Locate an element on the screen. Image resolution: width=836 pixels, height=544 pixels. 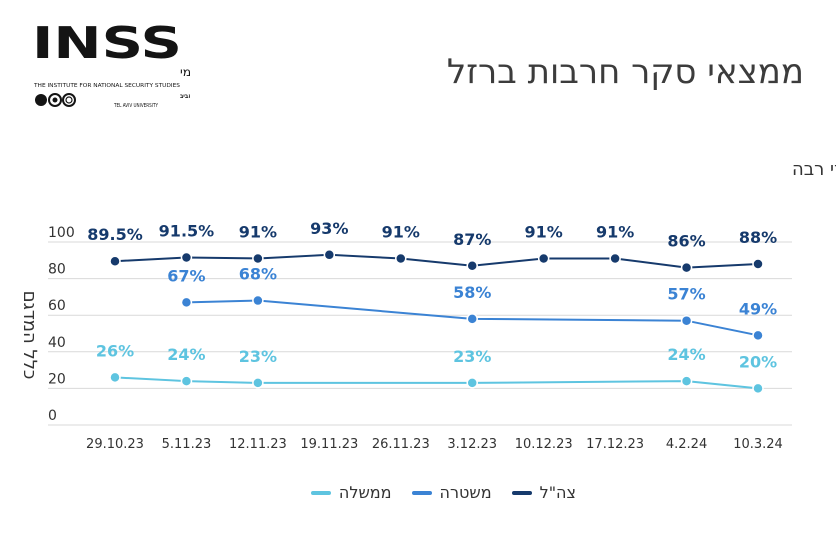
logo-university: TEL AVIV UNIVERSITY is located at coordinates (136, 106).